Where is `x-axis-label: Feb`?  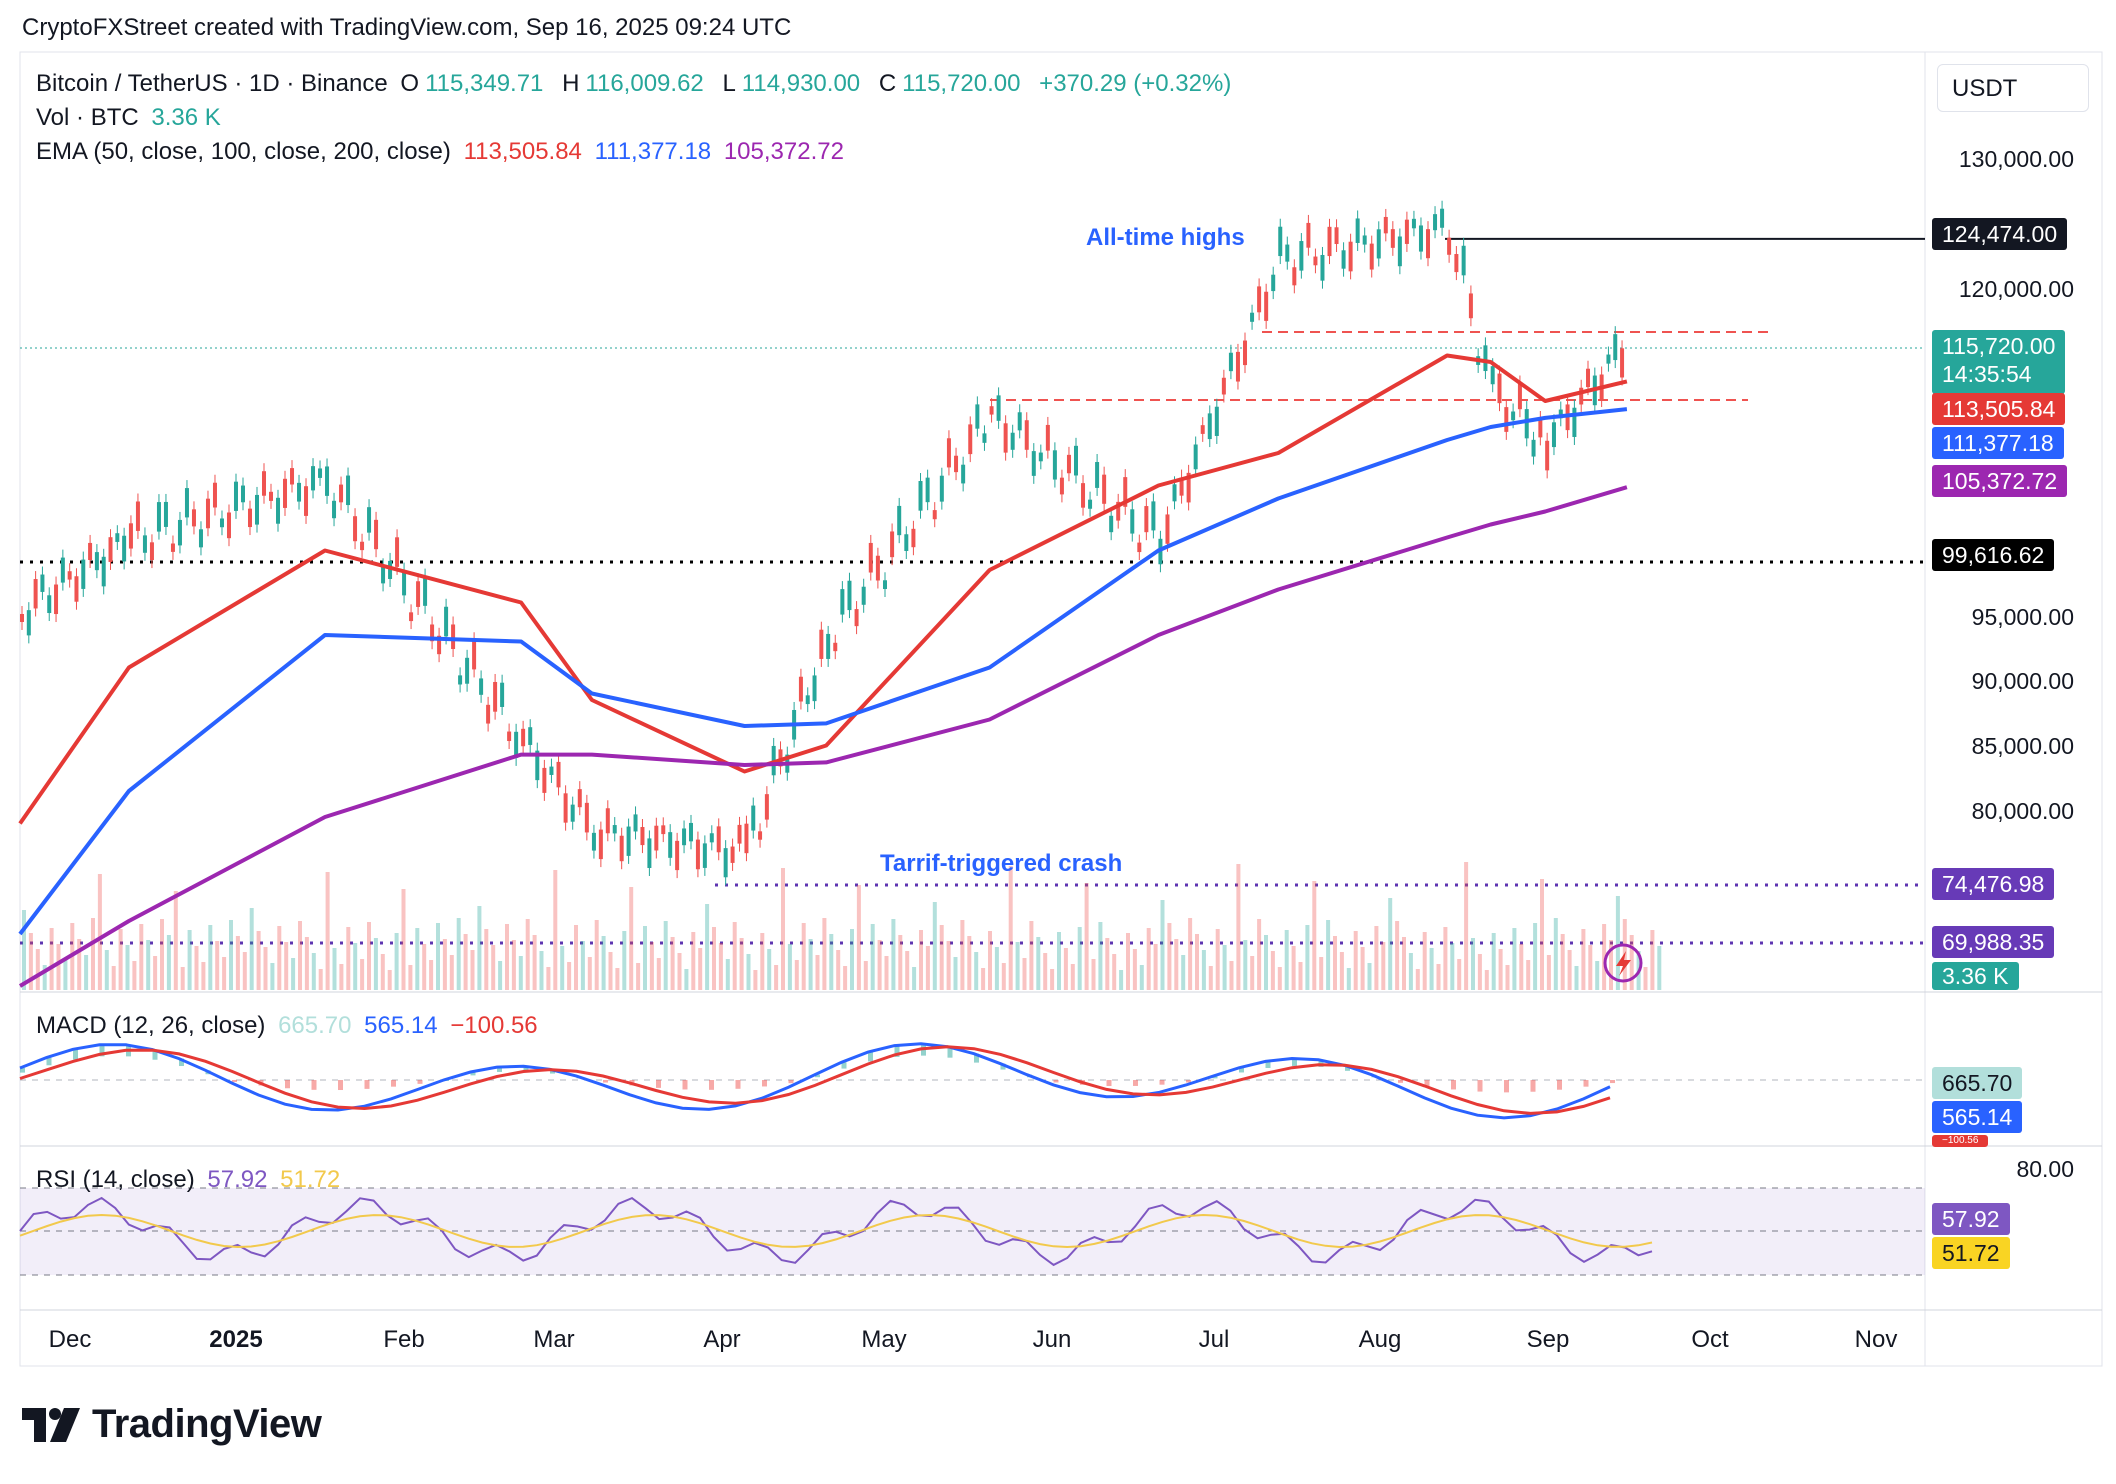
x-axis-label: Feb is located at coordinates (404, 1339).